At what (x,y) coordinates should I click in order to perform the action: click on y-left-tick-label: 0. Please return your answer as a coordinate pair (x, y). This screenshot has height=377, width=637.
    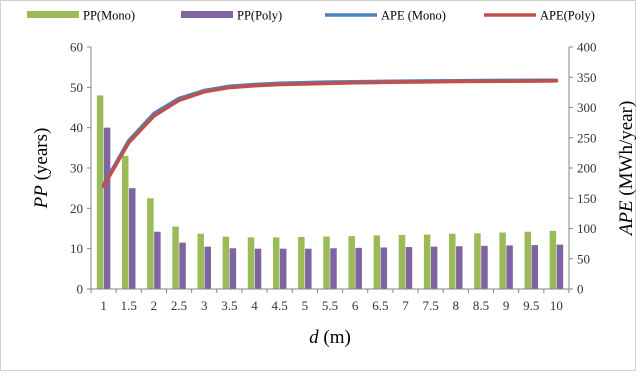
    Looking at the image, I should click on (80, 289).